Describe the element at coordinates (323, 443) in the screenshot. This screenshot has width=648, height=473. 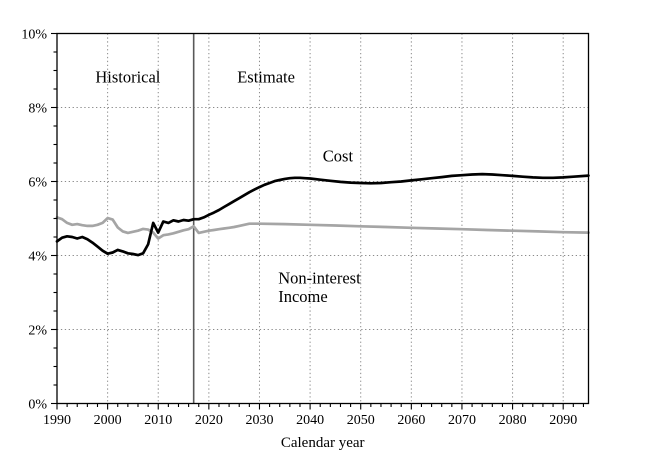
I see `x-axis-title: Calendar year` at that location.